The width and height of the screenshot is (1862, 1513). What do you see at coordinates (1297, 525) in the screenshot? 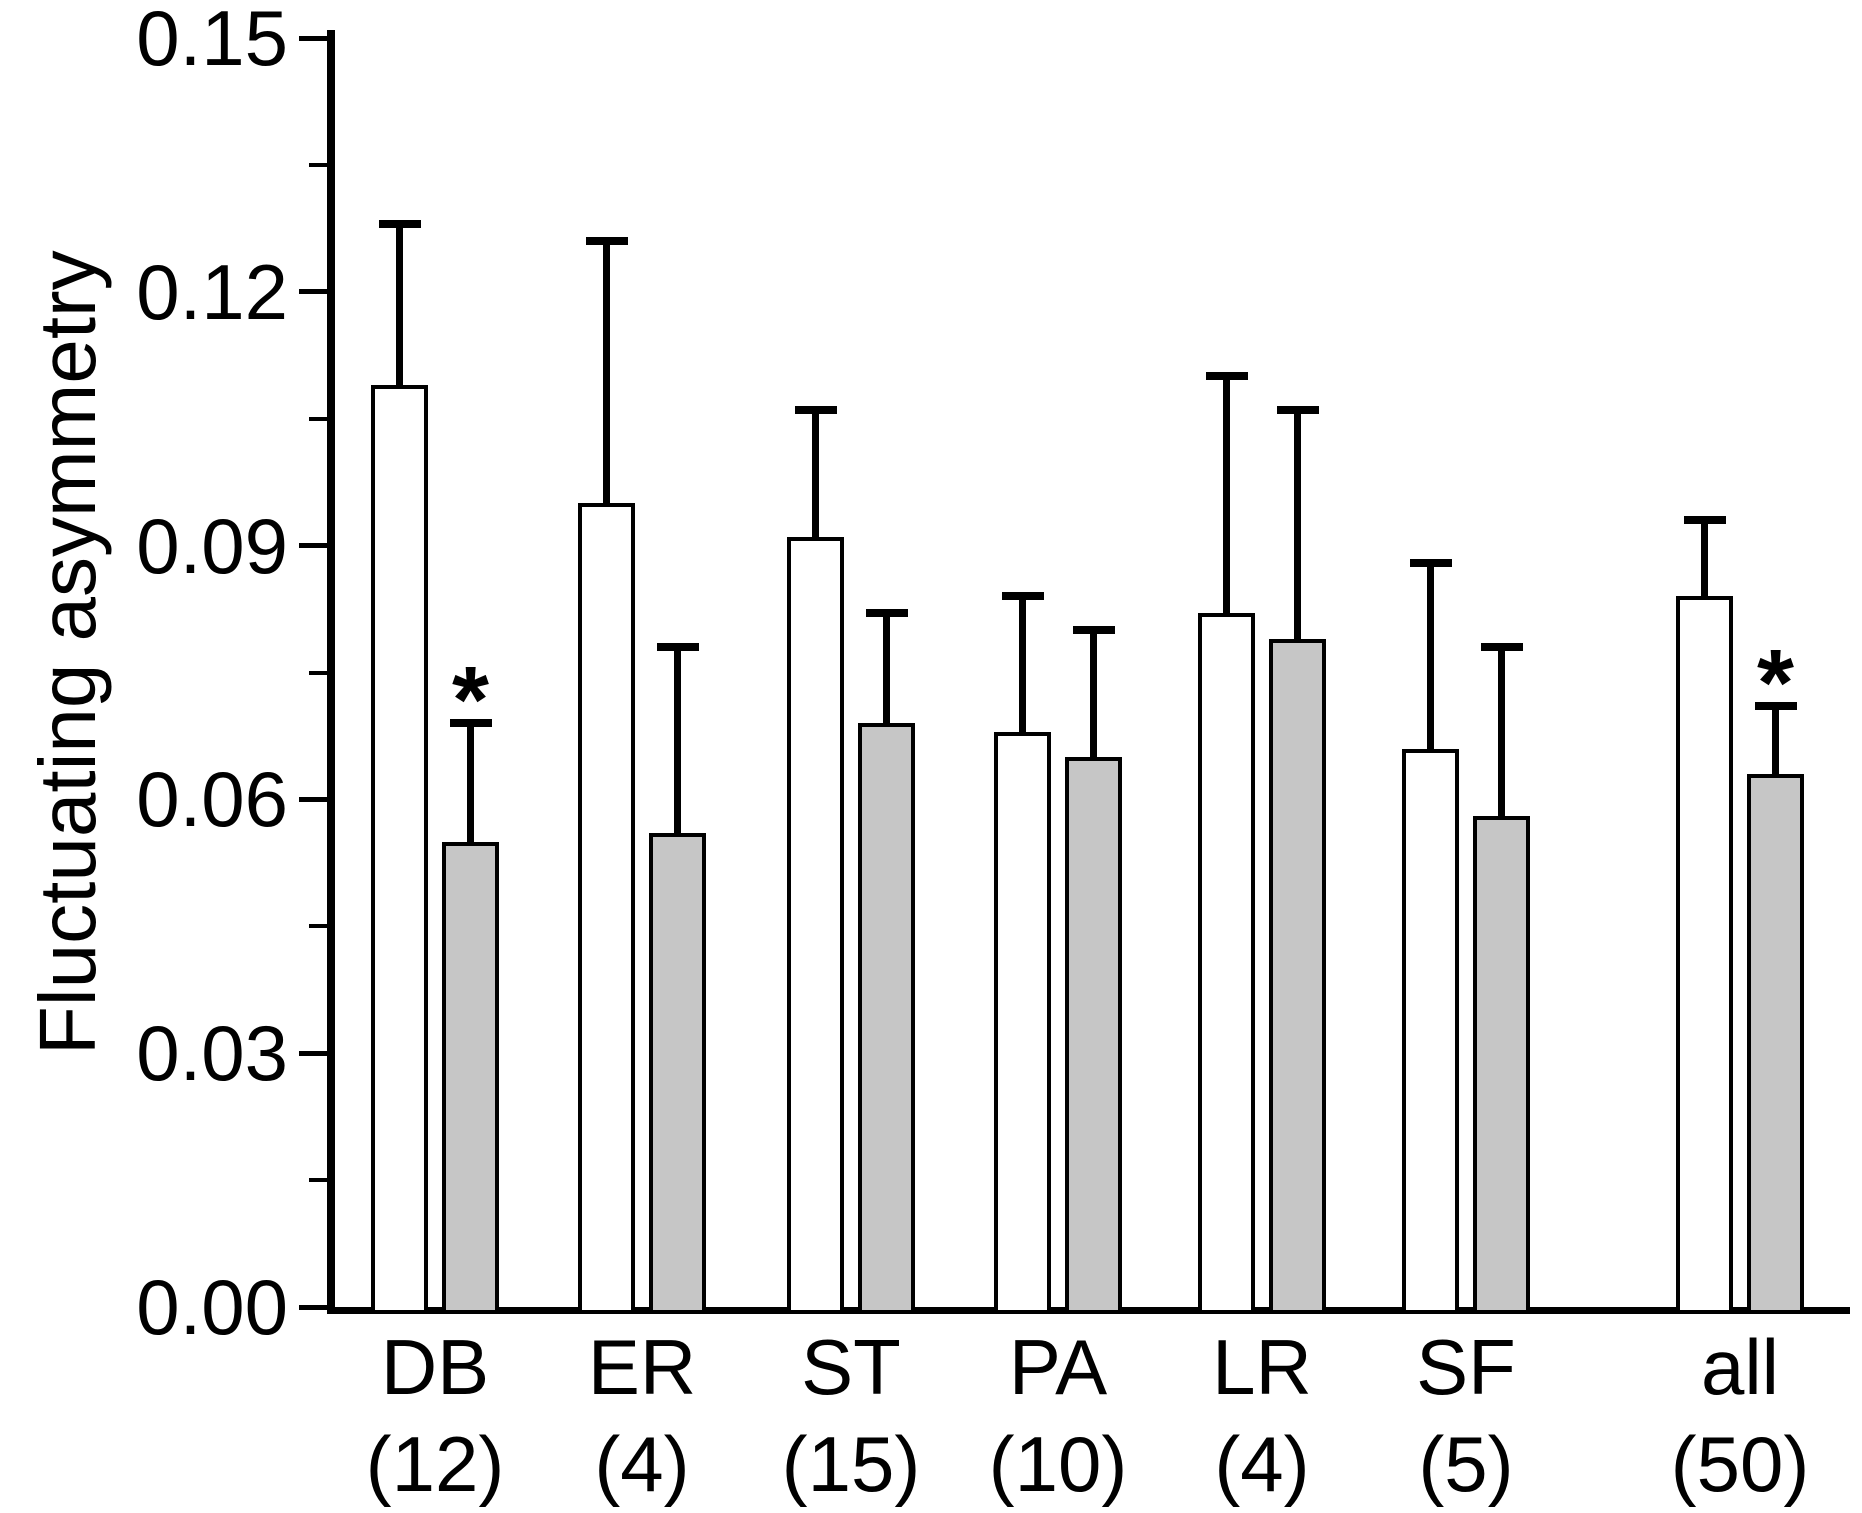
I see `error-bar-line-gray-LR` at bounding box center [1297, 525].